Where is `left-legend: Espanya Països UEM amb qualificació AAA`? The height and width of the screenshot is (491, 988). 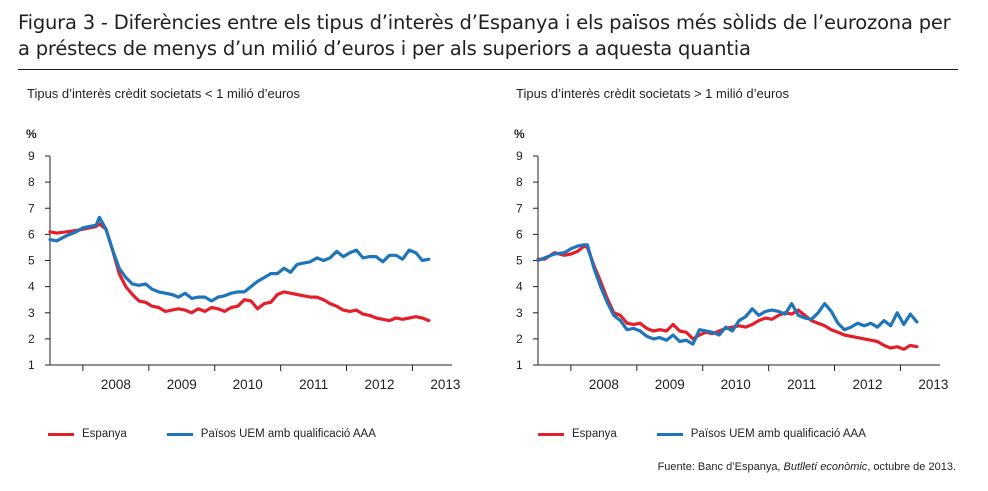
left-legend: Espanya Països UEM amb qualificació AAA is located at coordinates (232, 434).